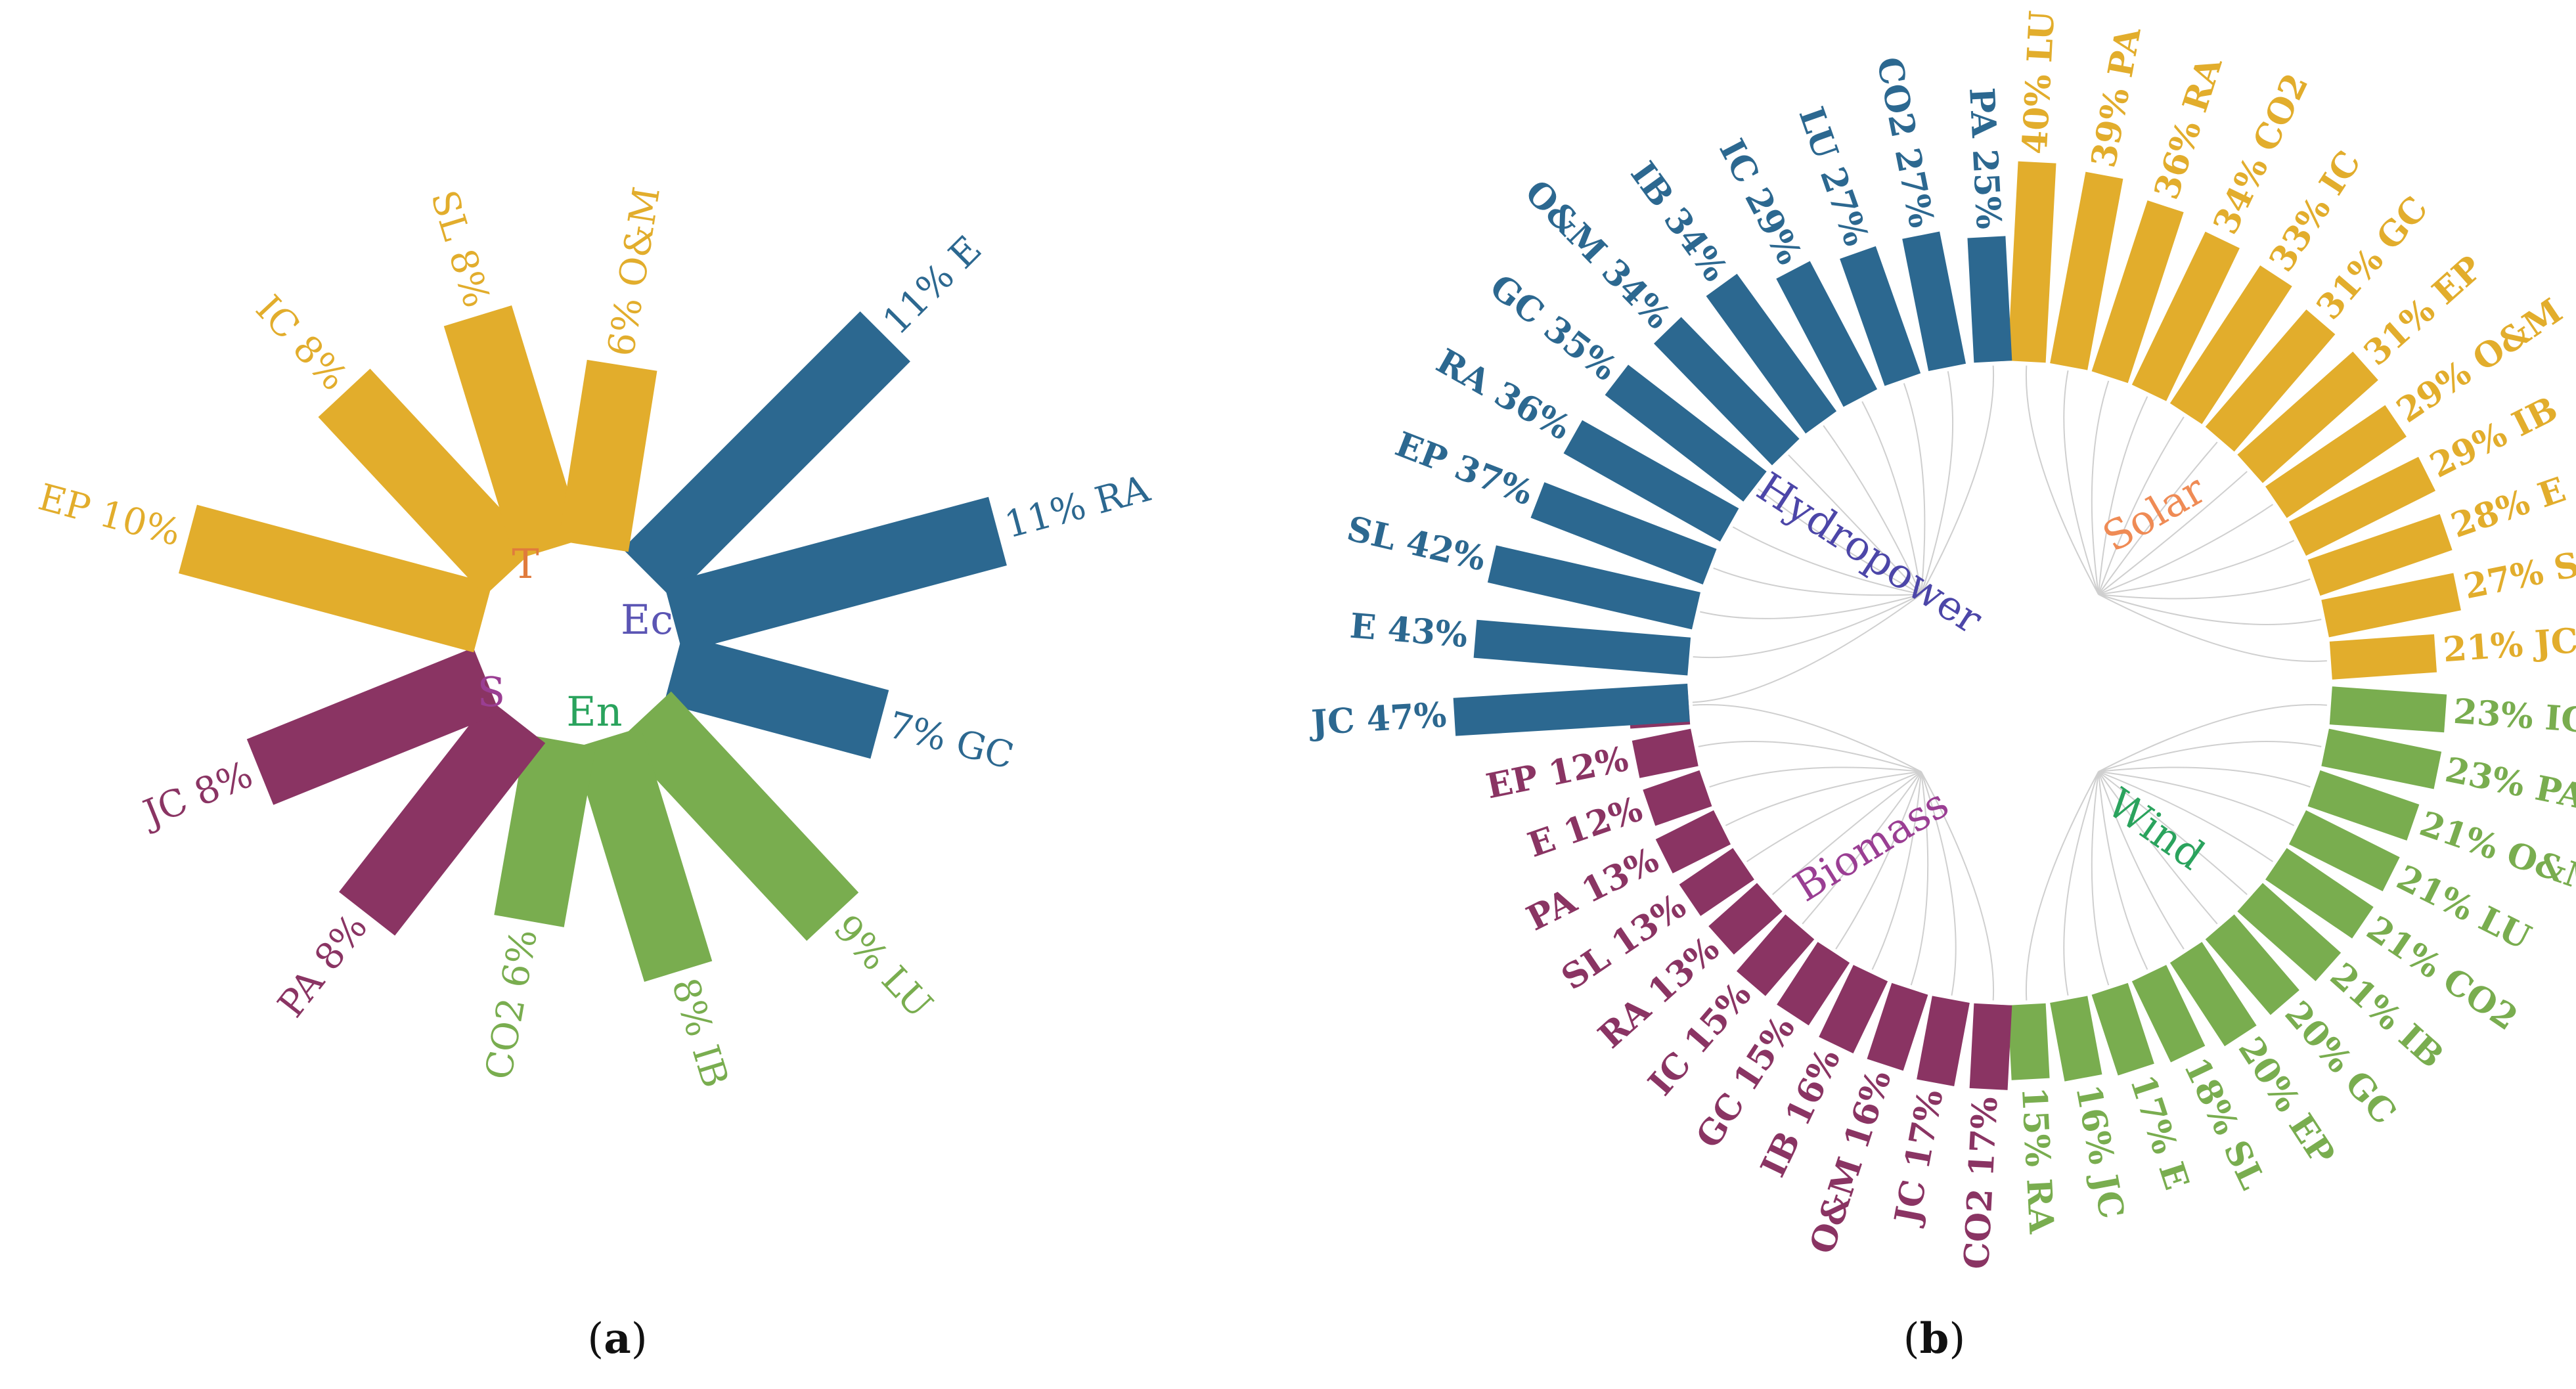 This screenshot has width=2576, height=1389. I want to click on bar-b-biomass-co2, so click(1991, 1046).